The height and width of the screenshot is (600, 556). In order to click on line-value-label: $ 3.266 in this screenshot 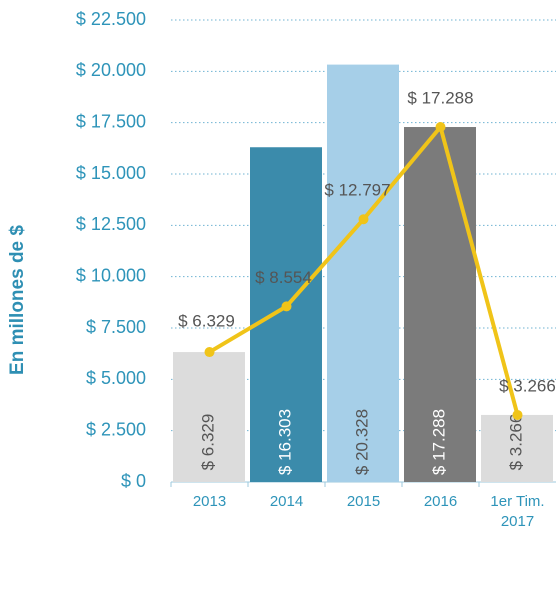, I will do `click(527, 385)`.